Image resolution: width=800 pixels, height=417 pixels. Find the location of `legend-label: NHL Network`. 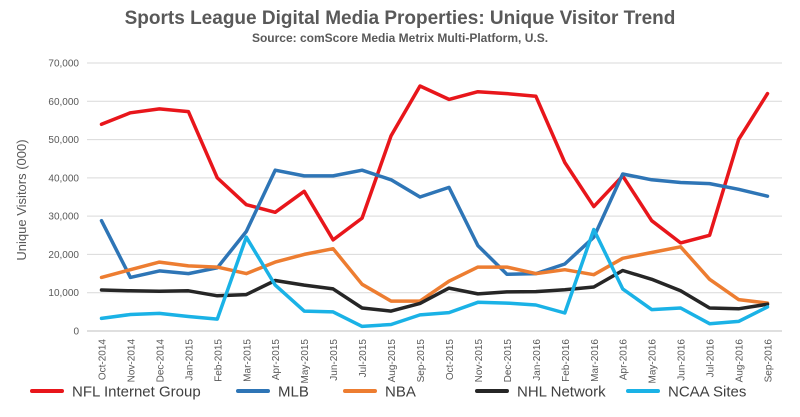

legend-label: NHL Network is located at coordinates (561, 392).